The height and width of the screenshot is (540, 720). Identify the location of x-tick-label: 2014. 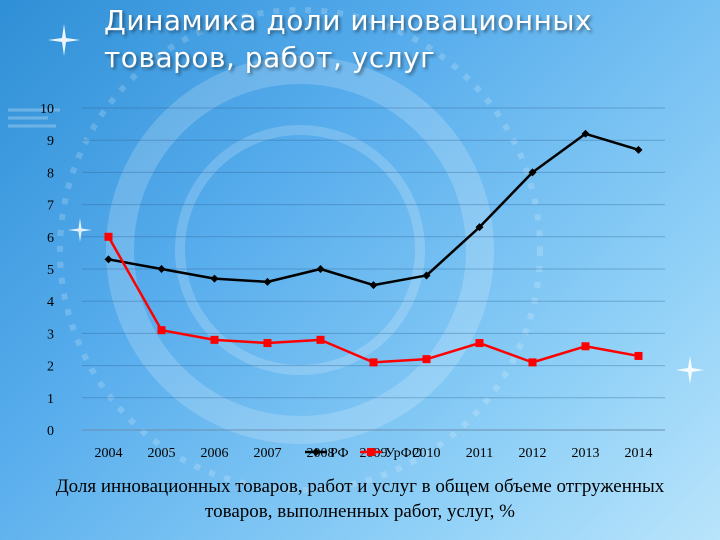
(639, 453).